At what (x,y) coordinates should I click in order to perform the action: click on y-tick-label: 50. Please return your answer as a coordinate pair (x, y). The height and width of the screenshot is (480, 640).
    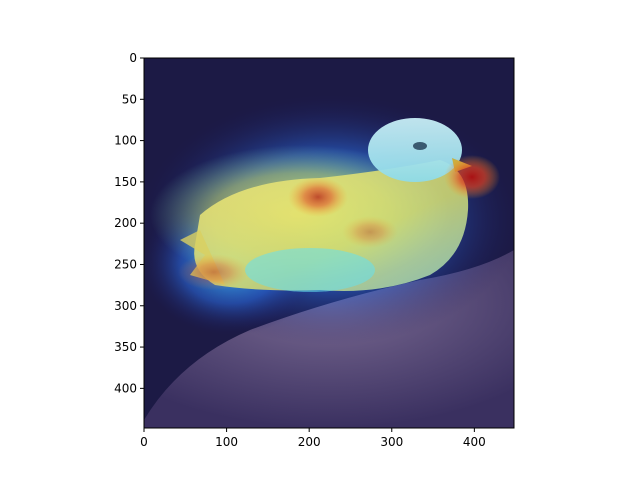
    Looking at the image, I should click on (129, 99).